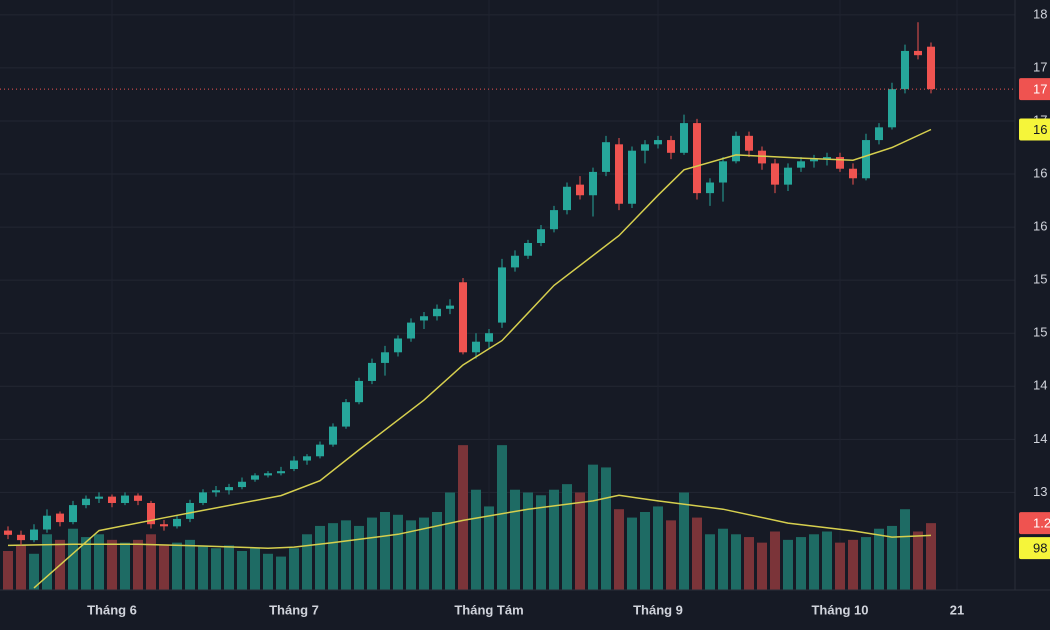 This screenshot has width=1050, height=630. Describe the element at coordinates (1040, 172) in the screenshot. I see `y-tick-label: 16` at that location.